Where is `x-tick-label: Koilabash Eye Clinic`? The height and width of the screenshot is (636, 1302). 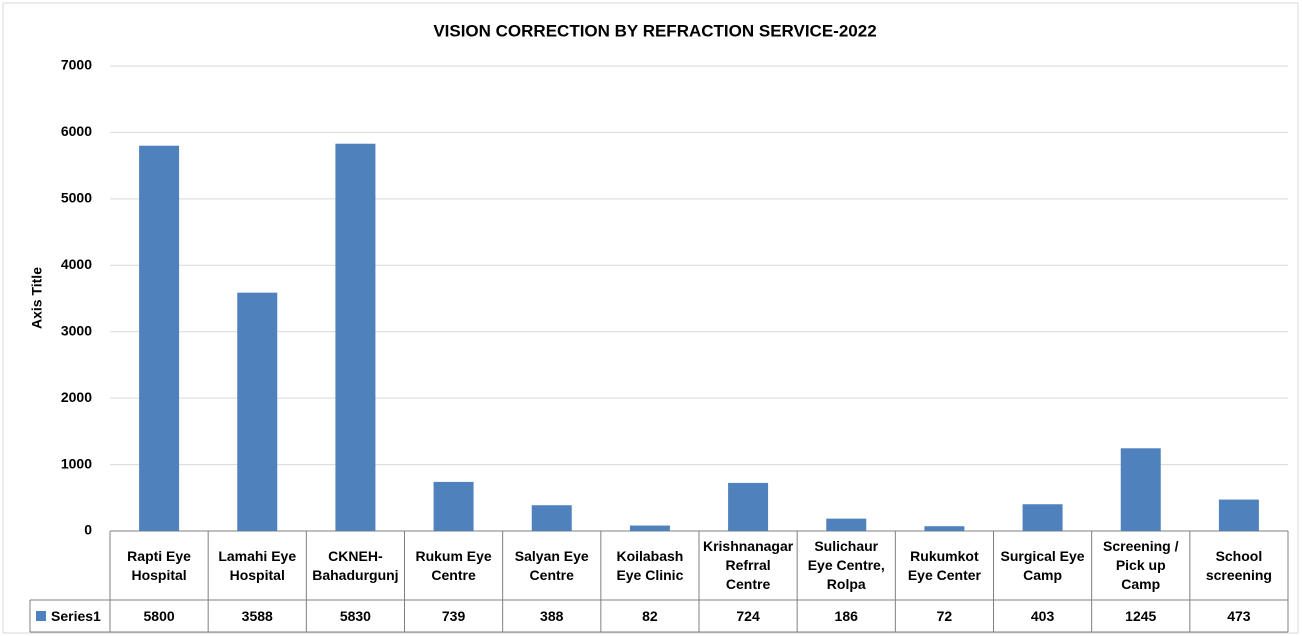
x-tick-label: Koilabash Eye Clinic is located at coordinates (650, 565).